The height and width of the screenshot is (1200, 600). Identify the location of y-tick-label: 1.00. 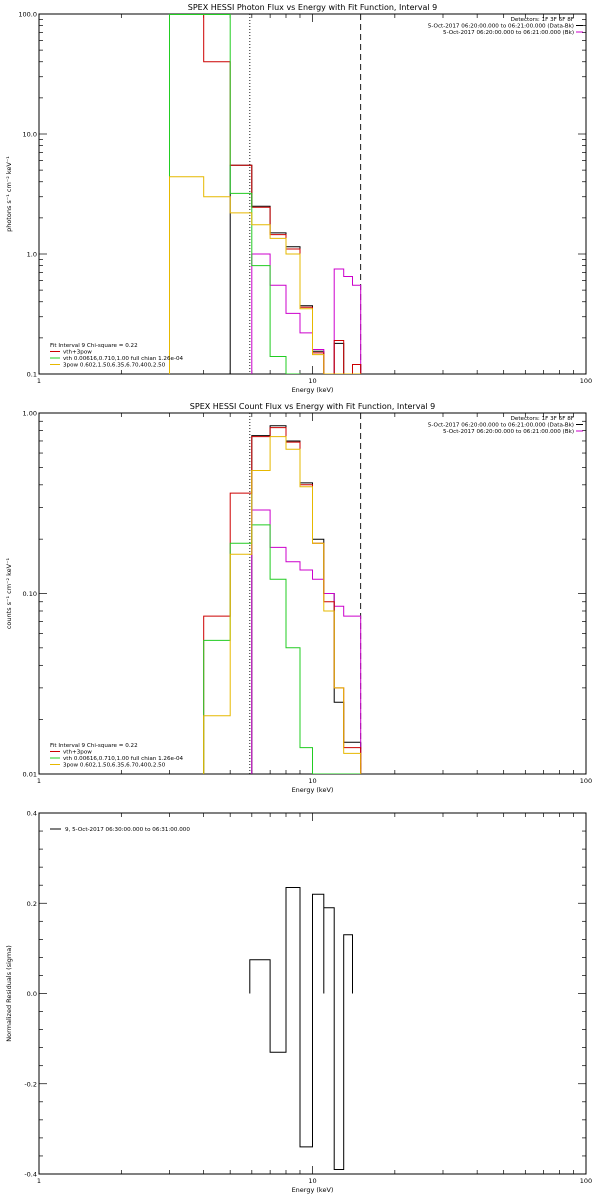
(30, 414).